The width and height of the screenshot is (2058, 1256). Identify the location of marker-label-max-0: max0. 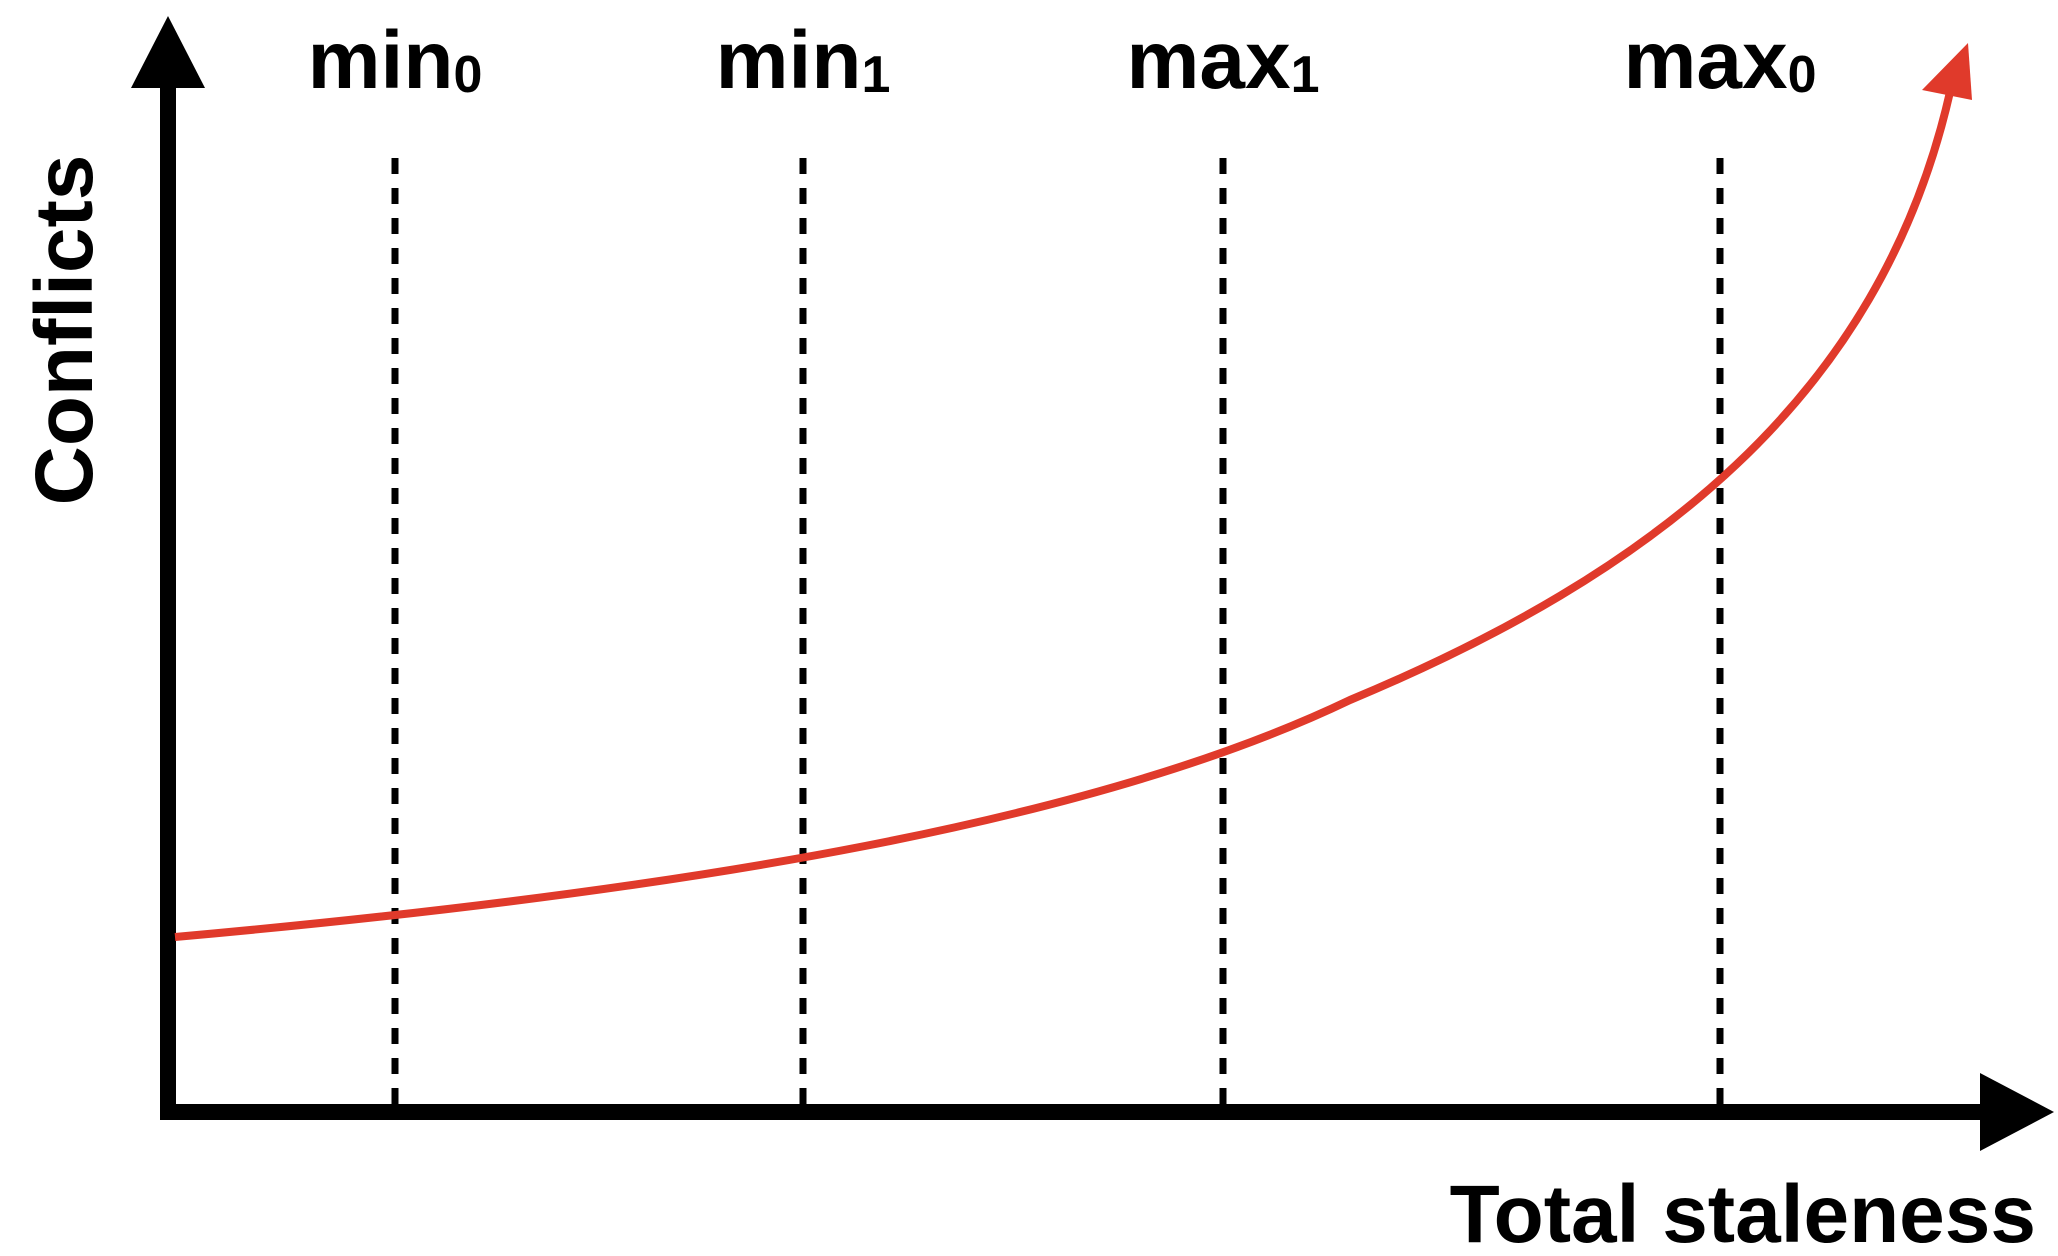
(1719, 60).